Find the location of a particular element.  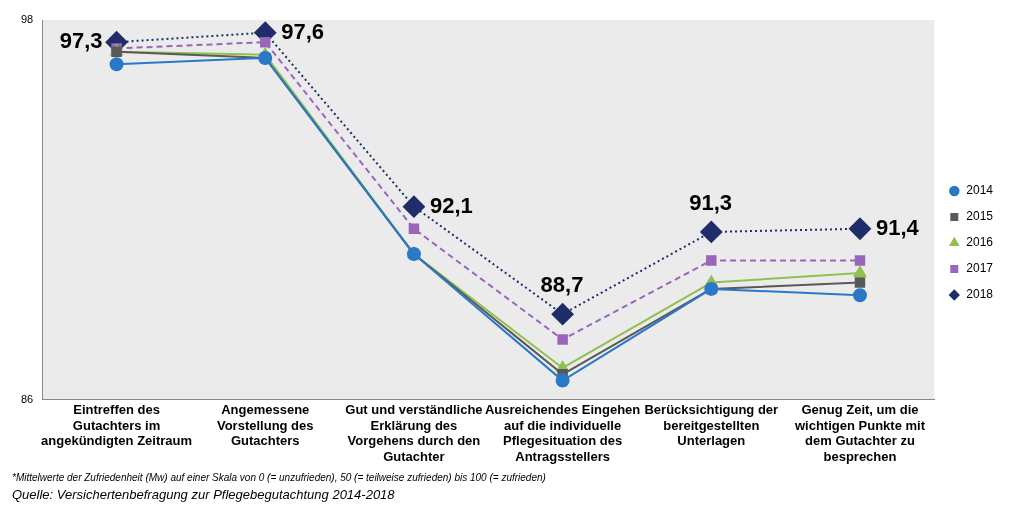

data-label: 97,6 is located at coordinates (303, 31).